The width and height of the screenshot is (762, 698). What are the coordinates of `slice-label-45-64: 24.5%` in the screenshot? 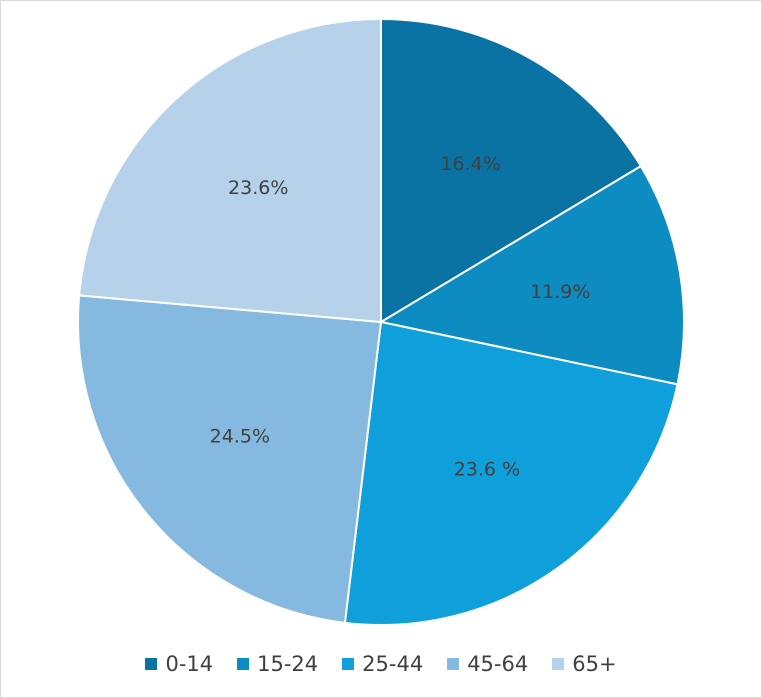 It's located at (240, 437).